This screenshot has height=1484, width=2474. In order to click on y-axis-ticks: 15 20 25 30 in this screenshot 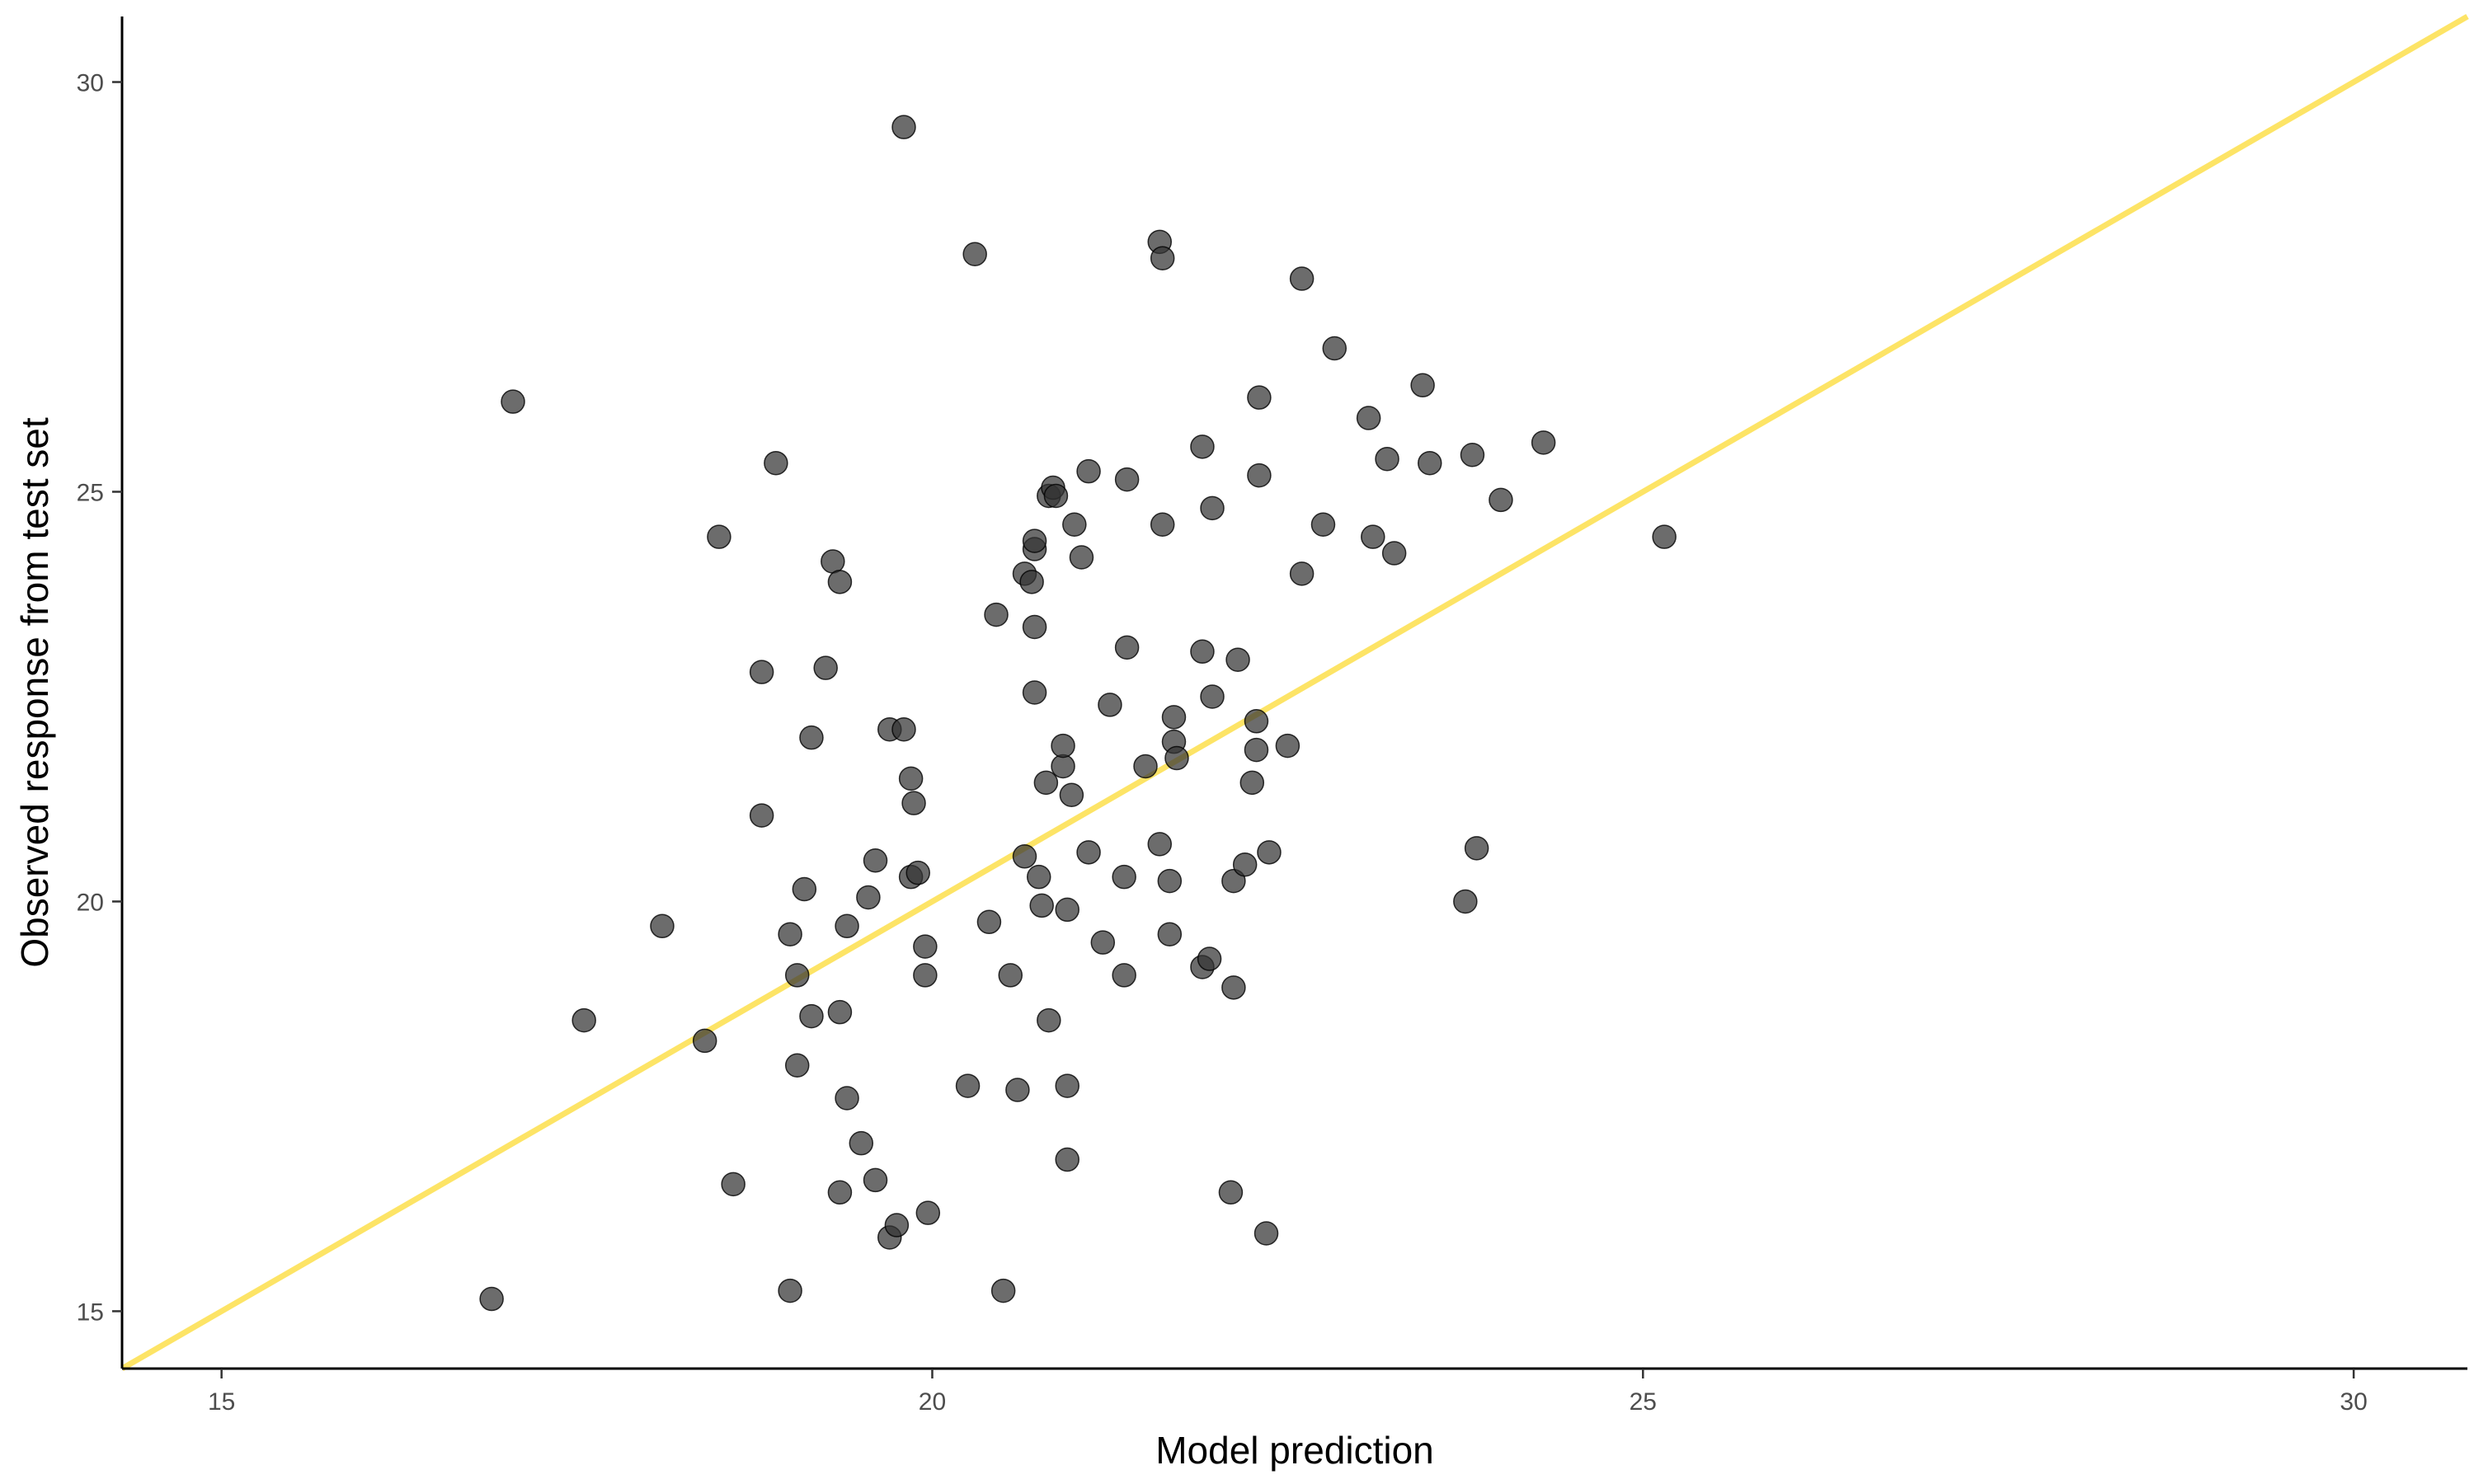, I will do `click(99, 698)`.